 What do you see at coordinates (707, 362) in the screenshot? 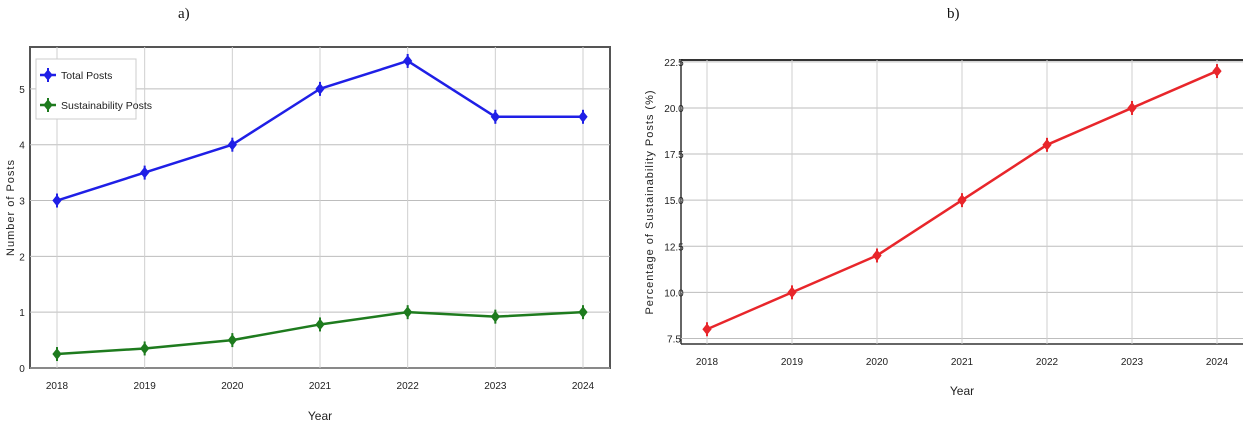
I see `chart1-xtick-label: 2018` at bounding box center [707, 362].